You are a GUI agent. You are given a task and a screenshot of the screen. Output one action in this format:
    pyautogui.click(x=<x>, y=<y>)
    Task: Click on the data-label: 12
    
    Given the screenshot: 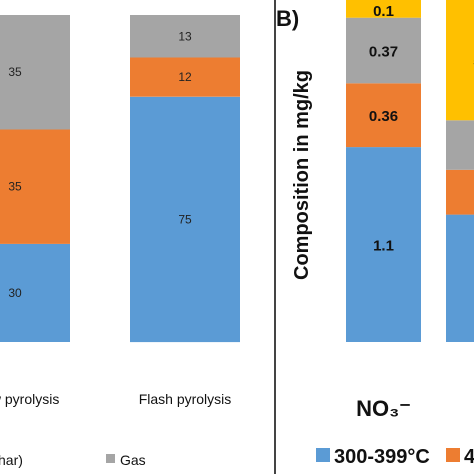 What is the action you would take?
    pyautogui.click(x=185, y=77)
    